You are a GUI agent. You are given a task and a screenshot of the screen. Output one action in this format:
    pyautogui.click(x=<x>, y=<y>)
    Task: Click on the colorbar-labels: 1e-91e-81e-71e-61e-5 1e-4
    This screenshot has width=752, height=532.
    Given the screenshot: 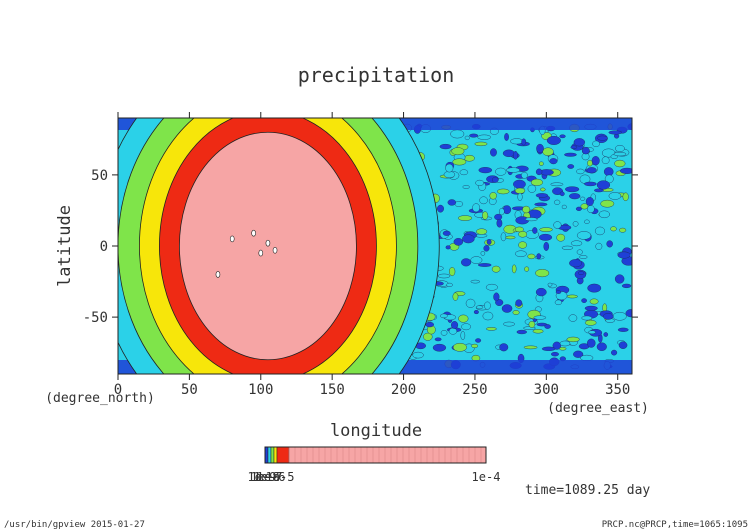 What is the action you would take?
    pyautogui.click(x=374, y=477)
    